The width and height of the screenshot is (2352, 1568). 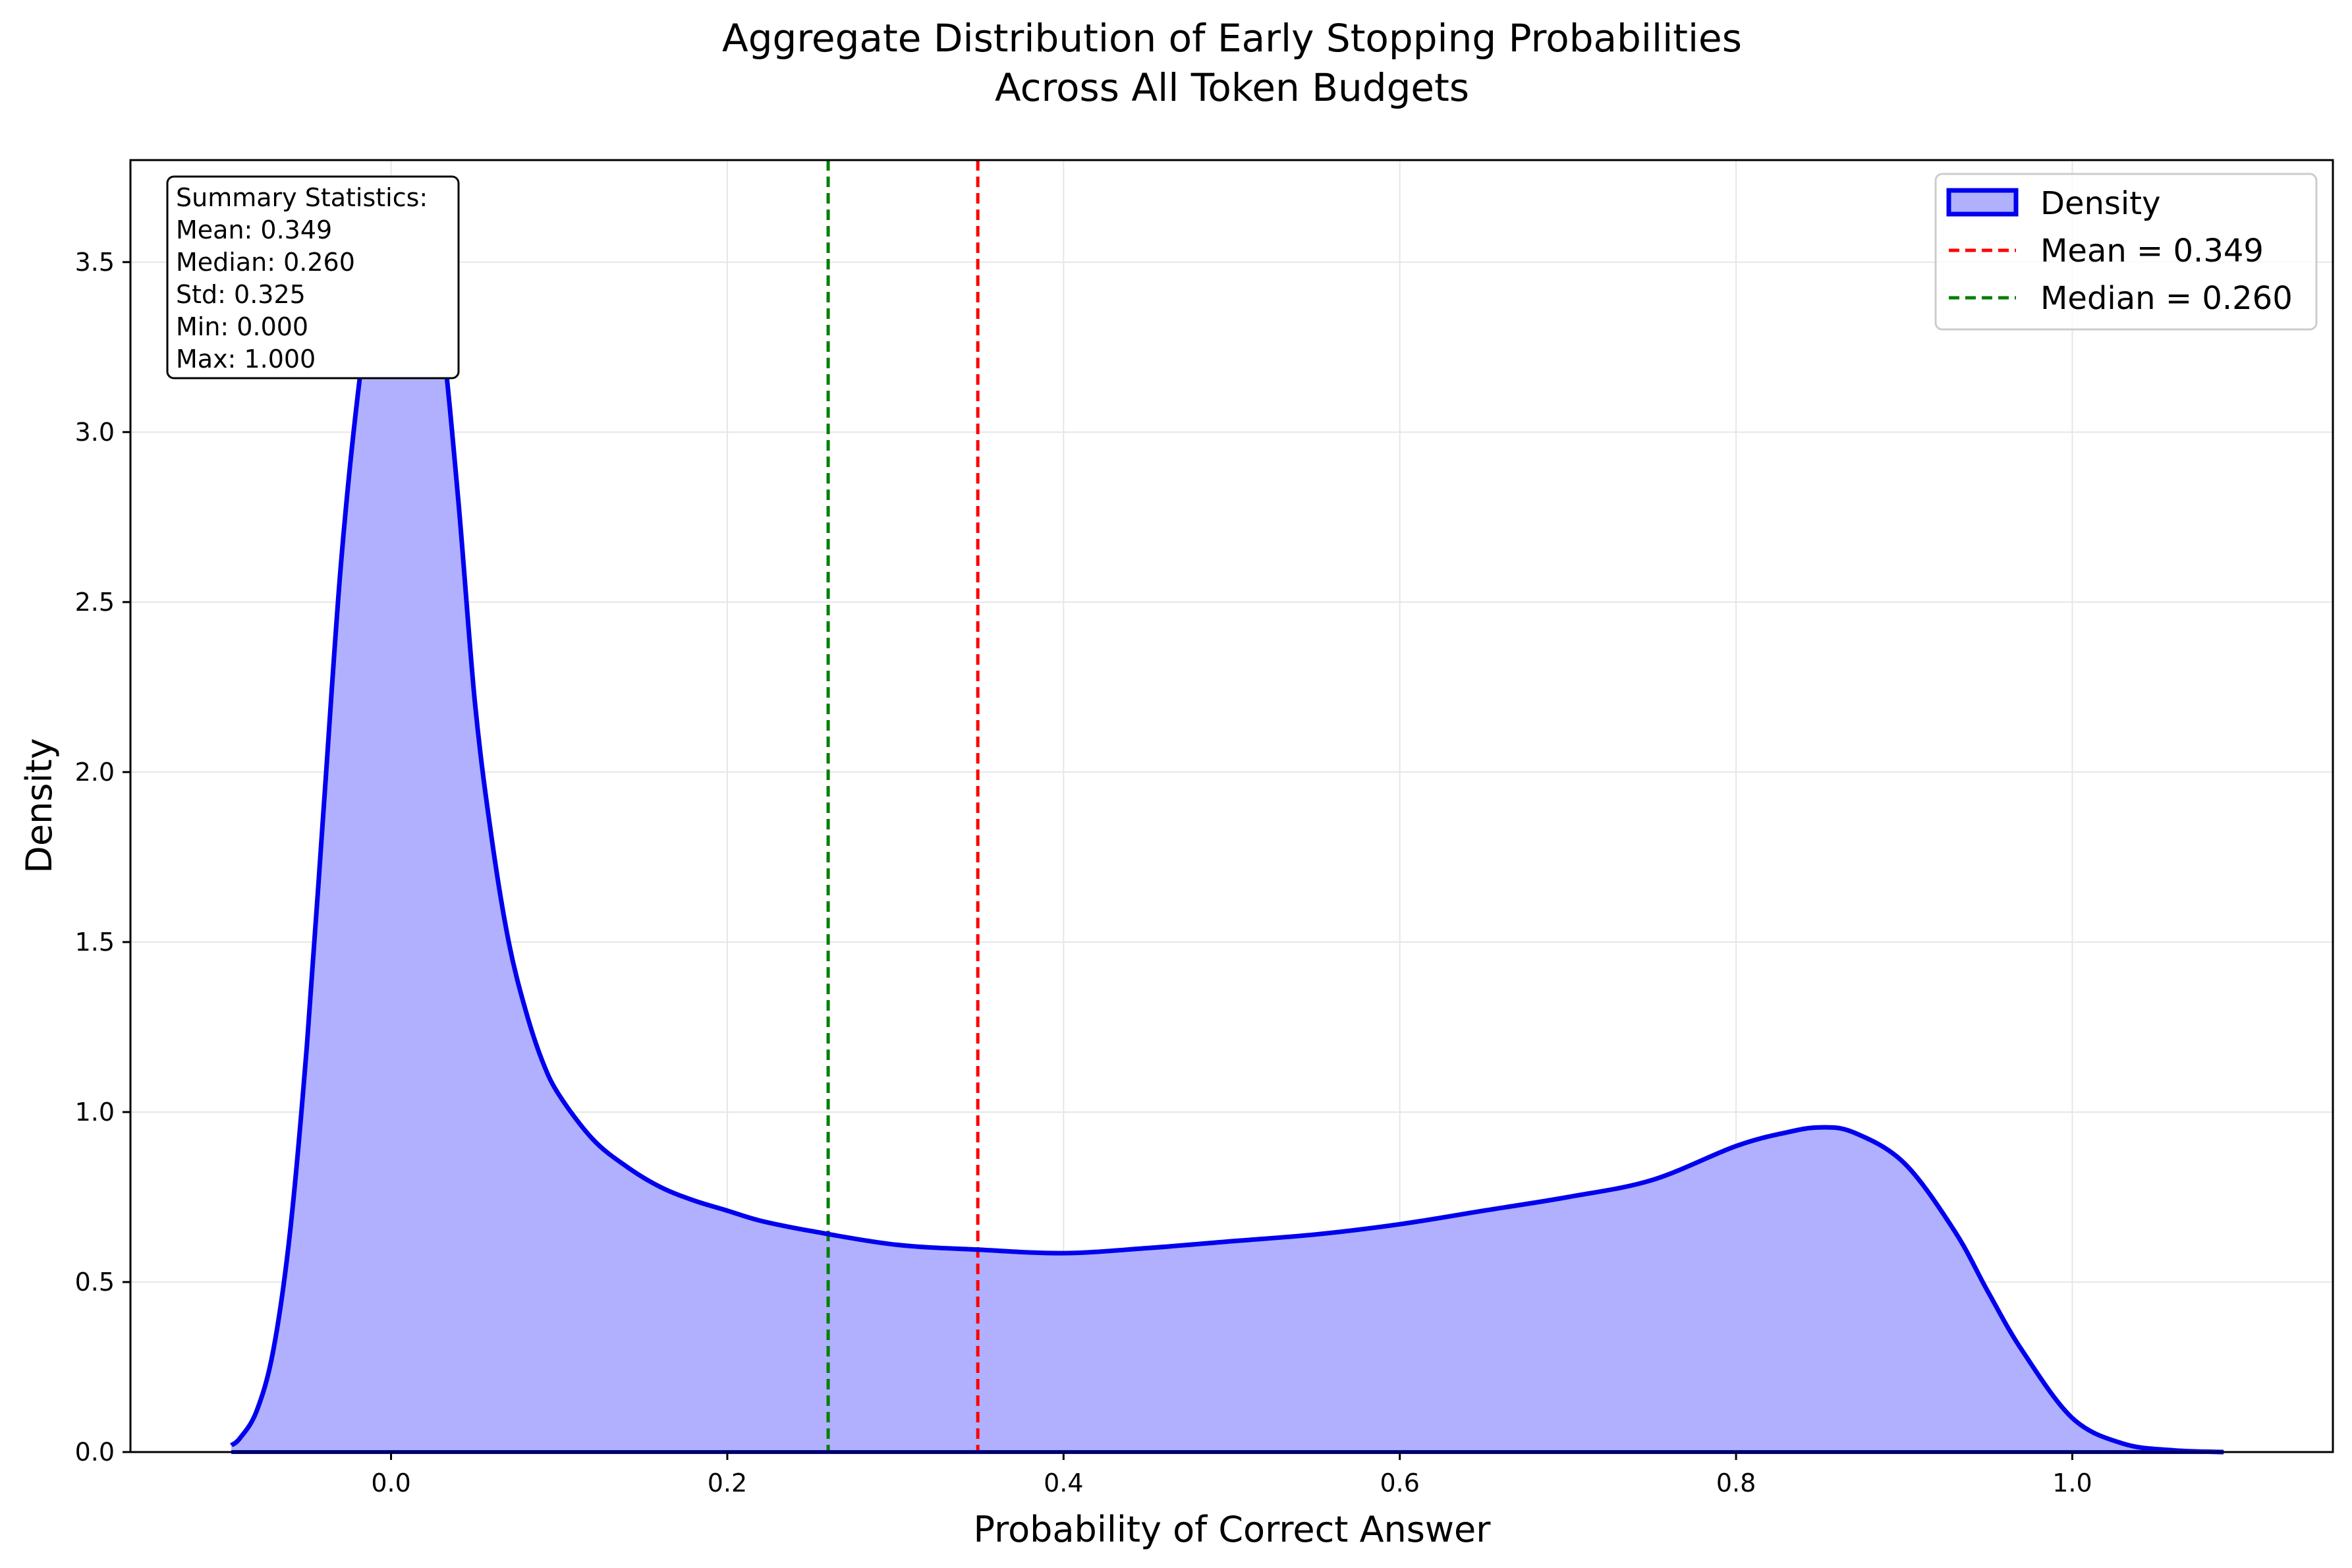 What do you see at coordinates (1982, 202) in the screenshot?
I see `legend-swatch-density` at bounding box center [1982, 202].